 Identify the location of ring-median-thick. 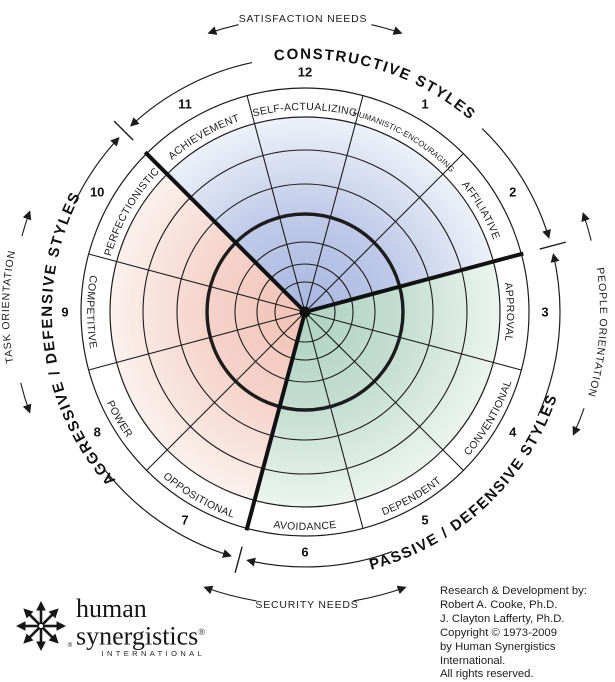
(305, 312).